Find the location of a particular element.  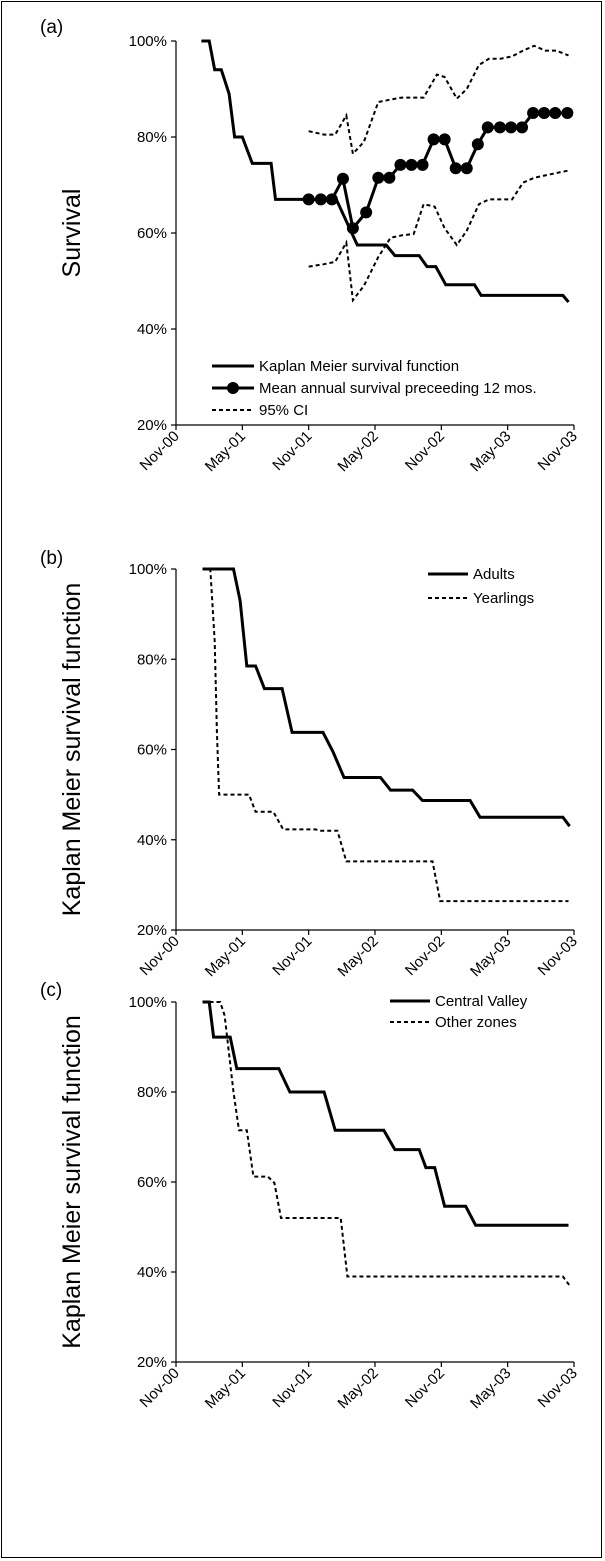

legend-label: Central Valley is located at coordinates (481, 1001).